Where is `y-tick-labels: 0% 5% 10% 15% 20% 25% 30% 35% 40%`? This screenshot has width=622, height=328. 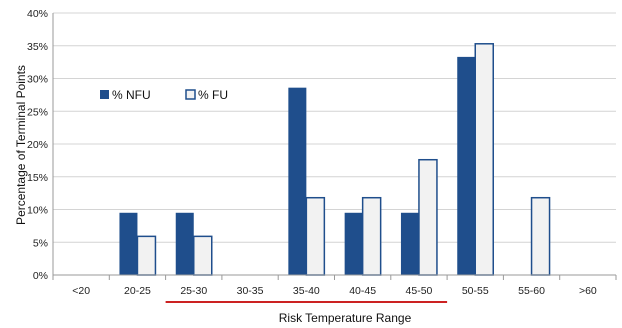
y-tick-labels: 0% 5% 10% 15% 20% 25% 30% 35% 40% is located at coordinates (37, 145).